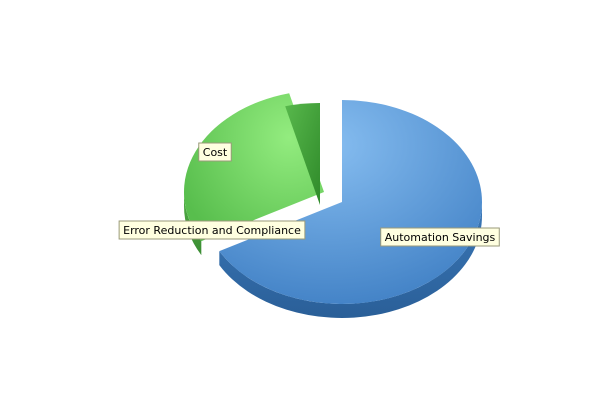  Describe the element at coordinates (254, 167) in the screenshot. I see `pie-slice-cost` at that location.